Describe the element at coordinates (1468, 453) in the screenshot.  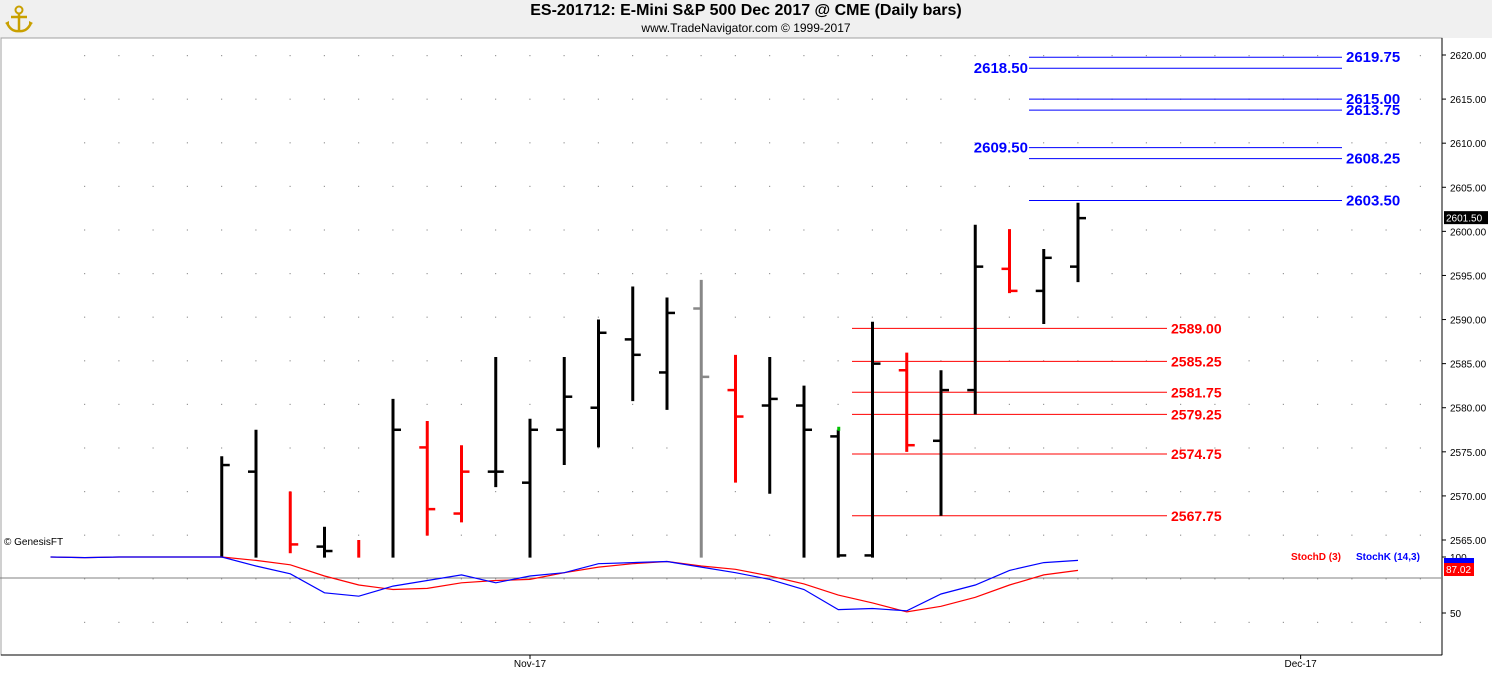
I see `y-tick-label: 2575.00` at that location.